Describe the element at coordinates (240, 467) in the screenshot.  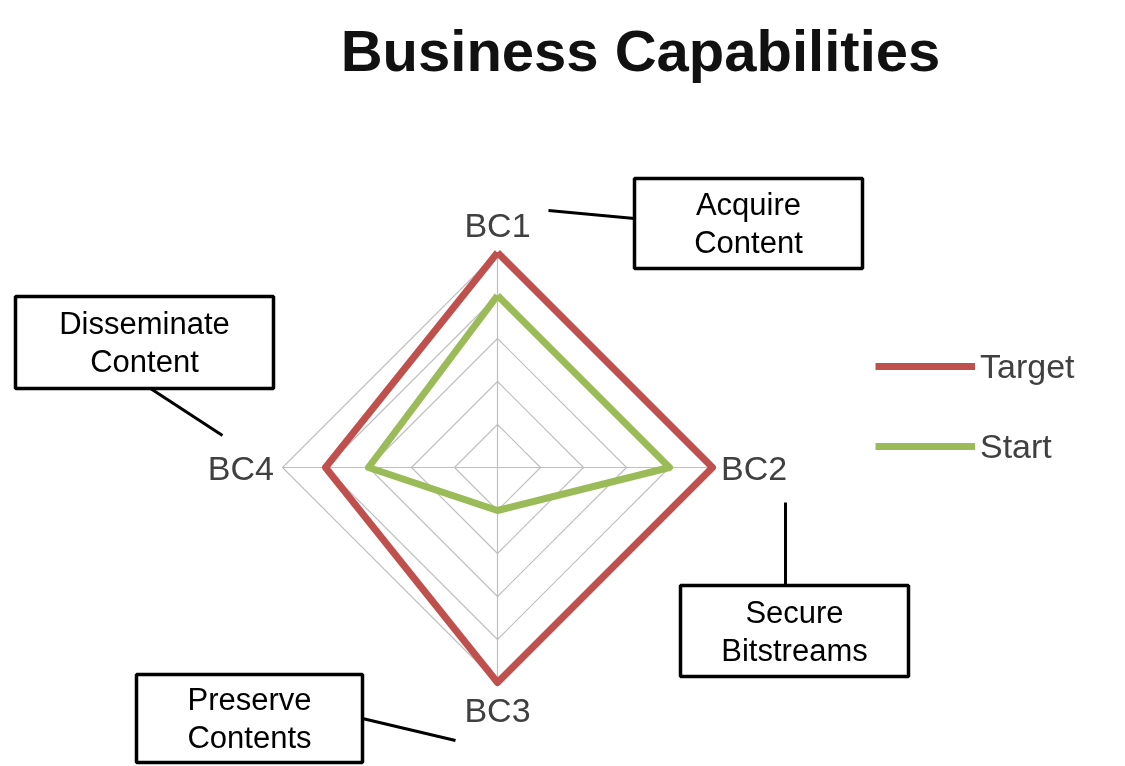
I see `spoke-label: BC4` at that location.